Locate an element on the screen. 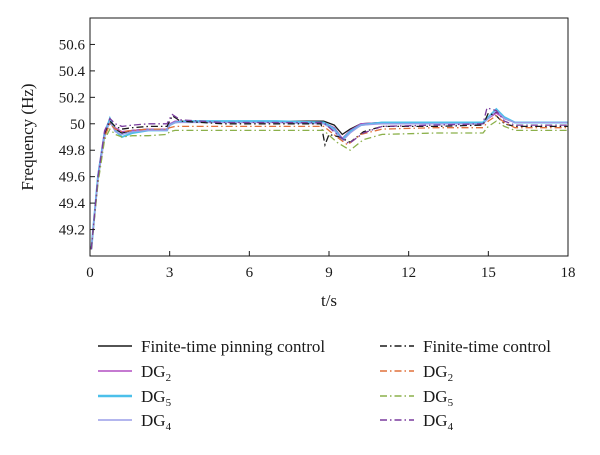 The height and width of the screenshot is (455, 600). x-tick-label: 6 is located at coordinates (250, 273).